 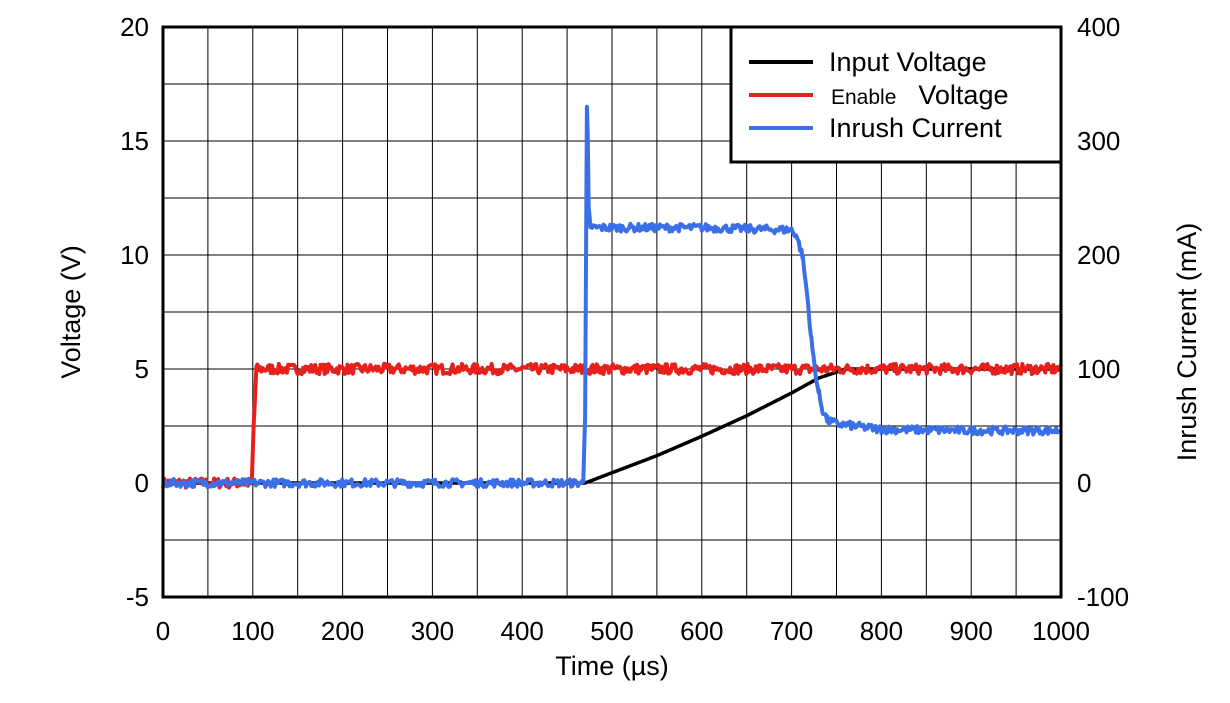 What do you see at coordinates (612, 425) in the screenshot?
I see `series-line-enable-voltage` at bounding box center [612, 425].